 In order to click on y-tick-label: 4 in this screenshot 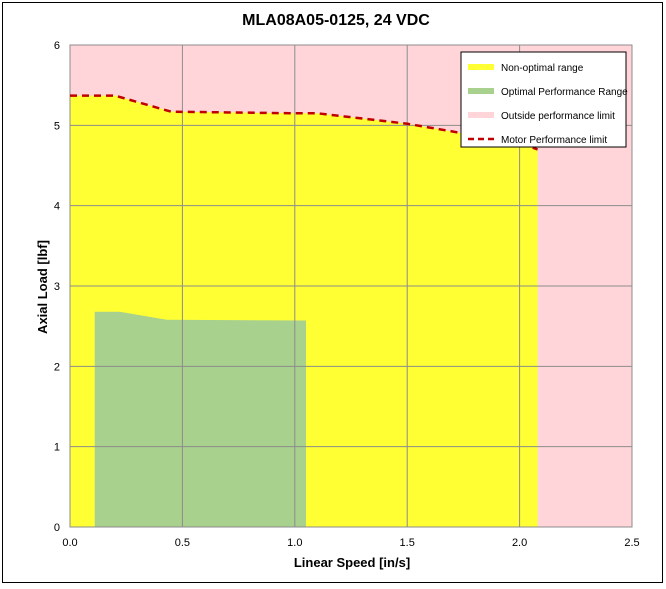, I will do `click(57, 207)`.